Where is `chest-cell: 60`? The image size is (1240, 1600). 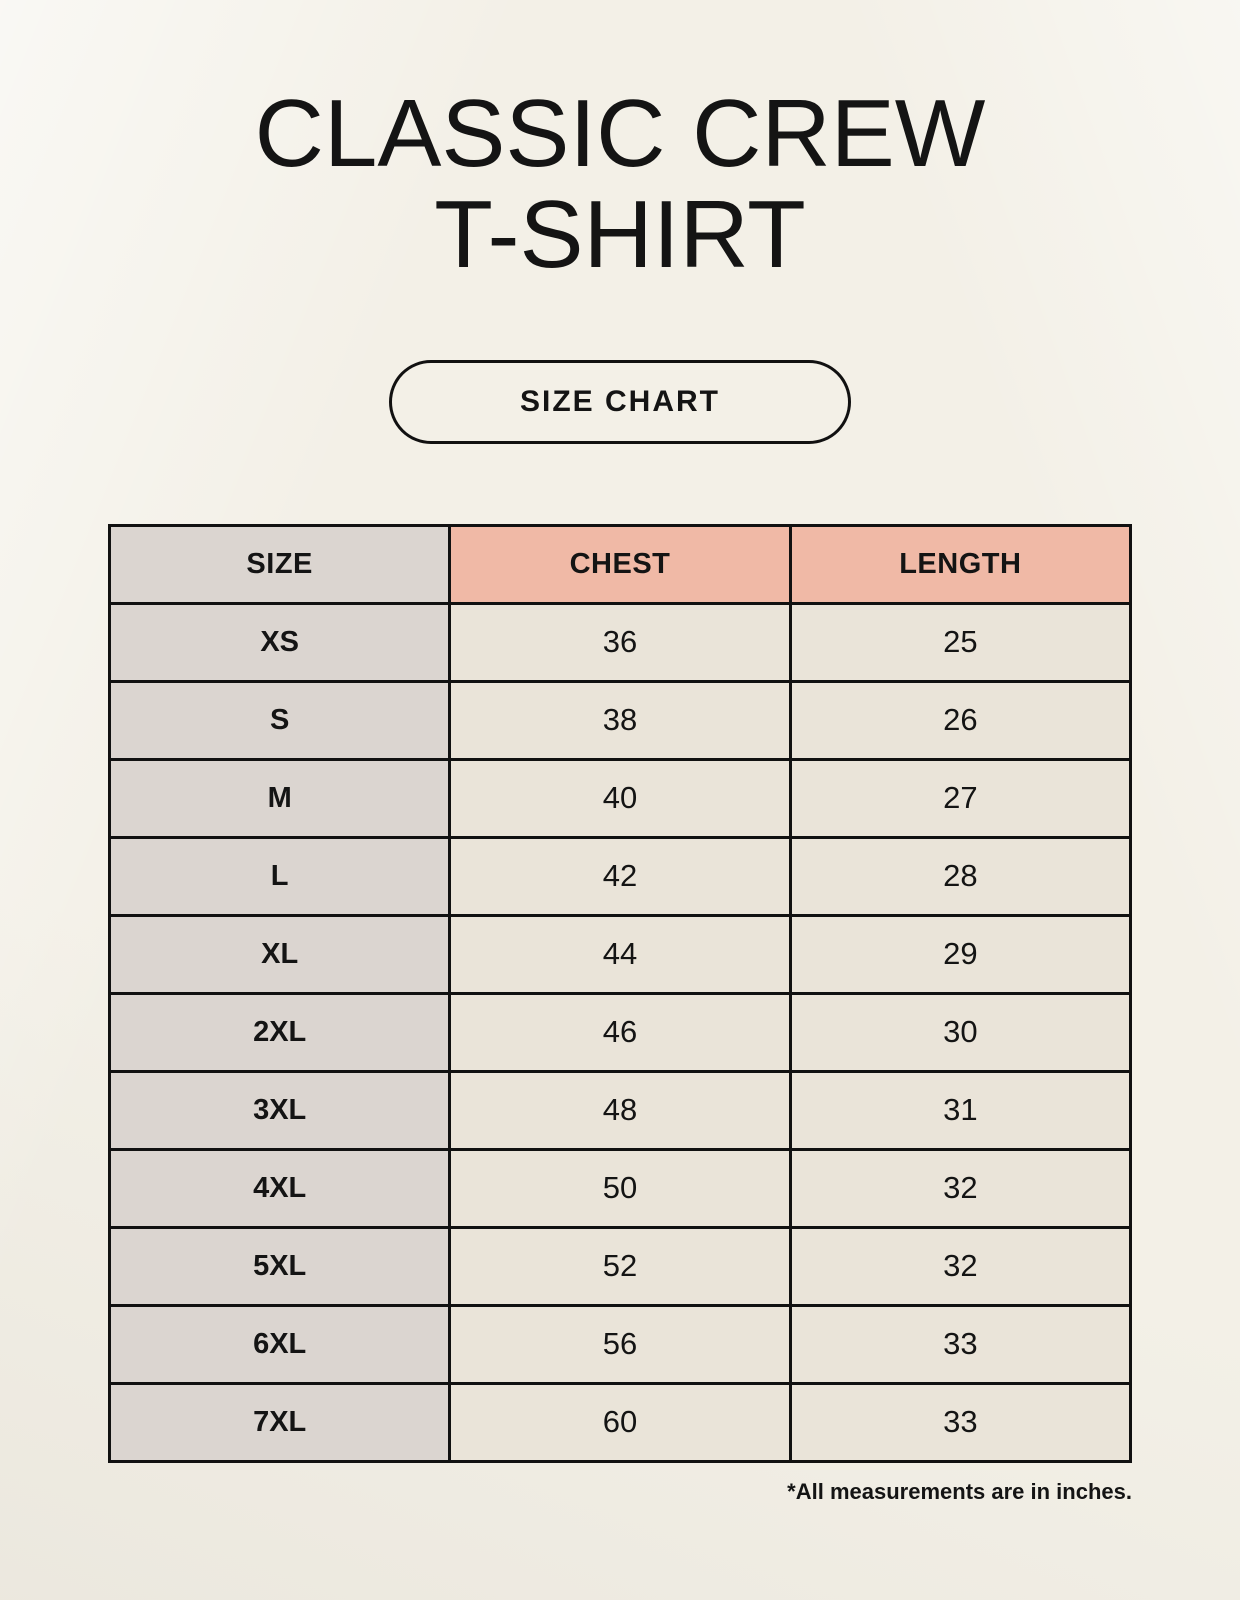
chest-cell: 60 is located at coordinates (620, 1422).